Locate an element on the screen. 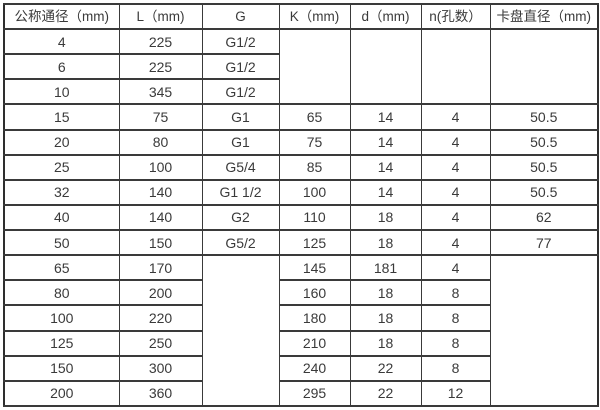 This screenshot has height=410, width=600. table-cell: G5/2 is located at coordinates (240, 242).